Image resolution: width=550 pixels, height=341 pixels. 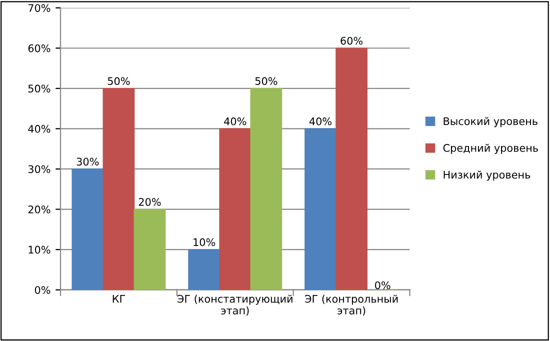 I want to click on y-tick-label: 60%, so click(x=39, y=48).